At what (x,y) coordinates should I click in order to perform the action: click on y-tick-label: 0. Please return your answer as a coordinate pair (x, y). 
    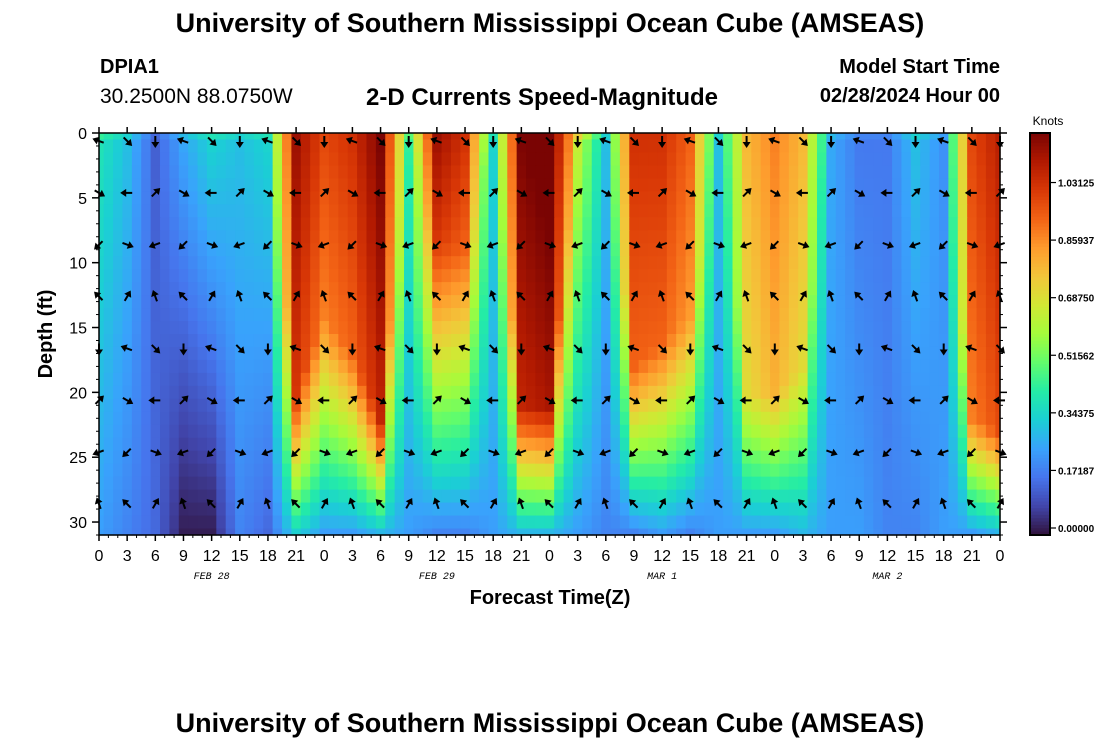
    Looking at the image, I should click on (82, 134).